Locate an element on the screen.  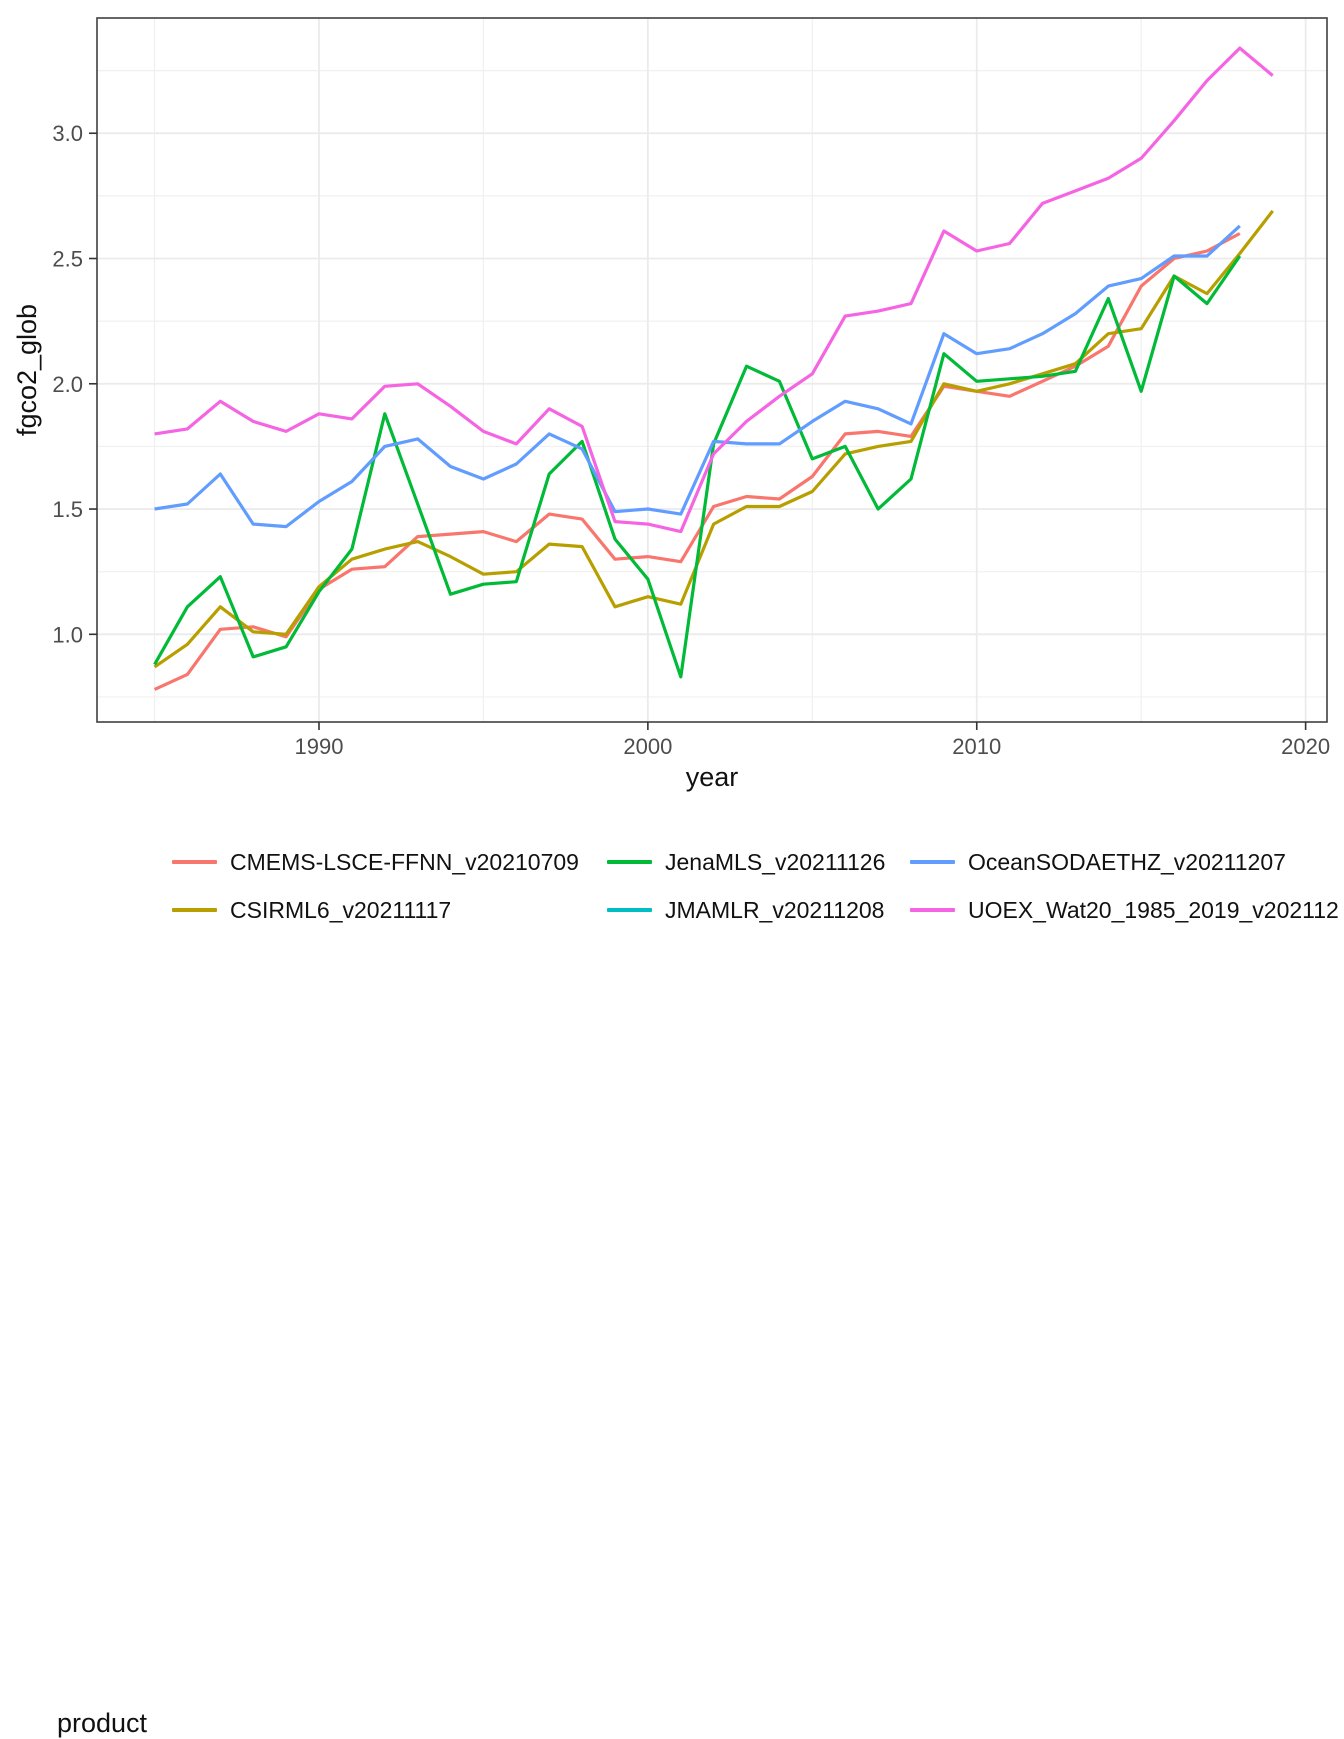
legend-item-JMAMLR_v20211208: JMAMLR_v20211208 is located at coordinates (745, 910).